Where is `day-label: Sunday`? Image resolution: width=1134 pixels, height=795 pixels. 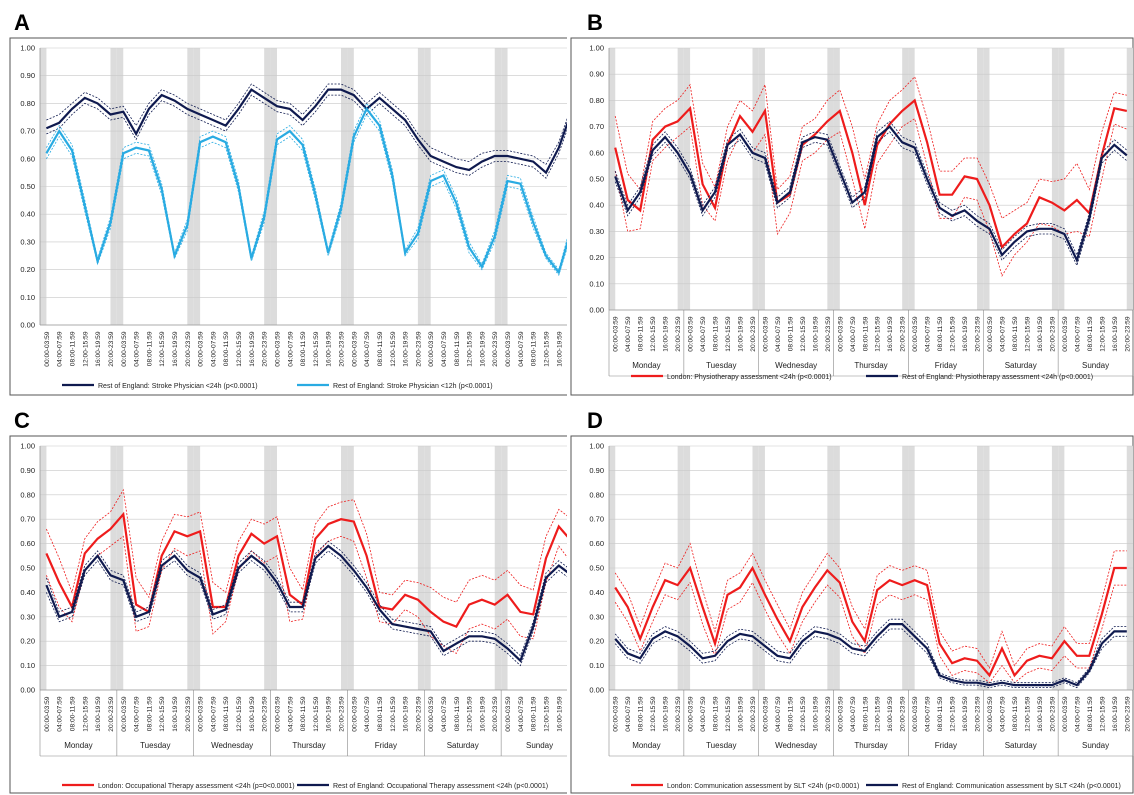
day-label: Sunday is located at coordinates (1095, 745).